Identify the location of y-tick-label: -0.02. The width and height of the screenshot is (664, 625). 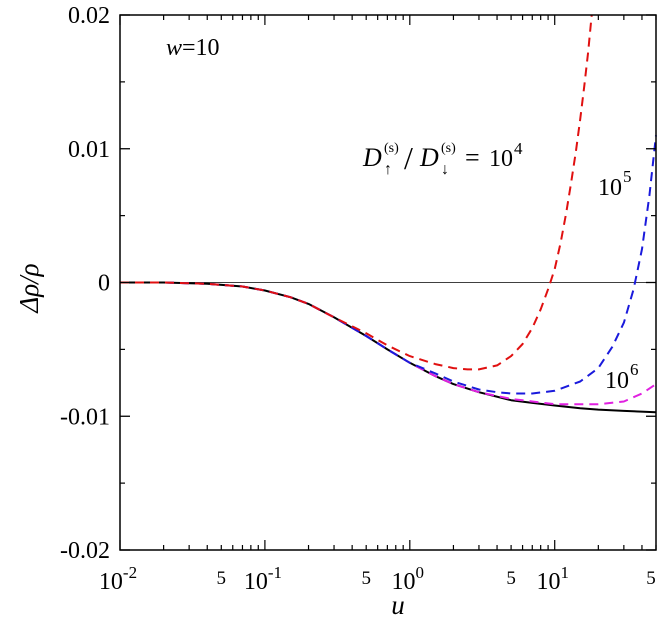
(85, 551).